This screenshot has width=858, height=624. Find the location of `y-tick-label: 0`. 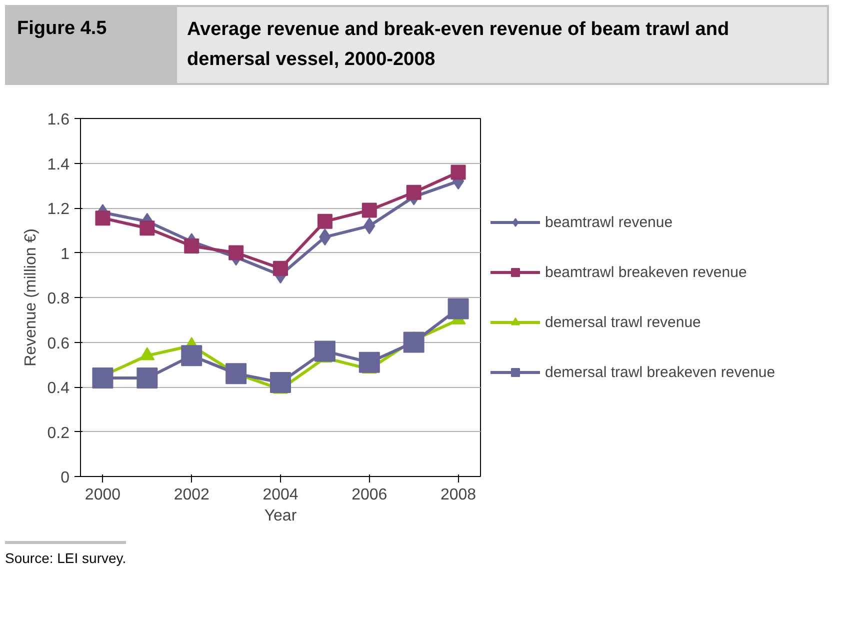

y-tick-label: 0 is located at coordinates (65, 478).